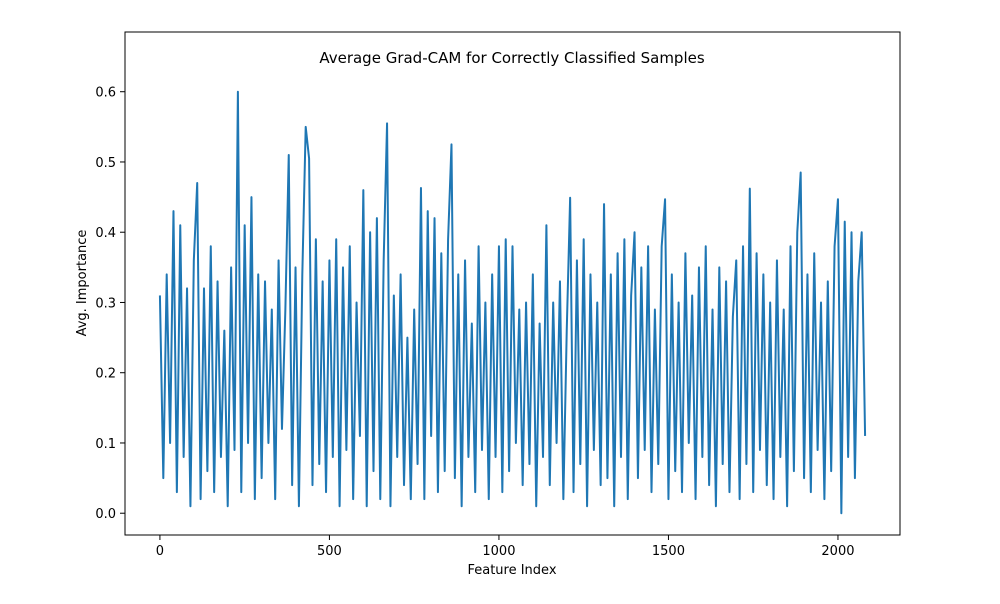  I want to click on y-tick-label: 0.6, so click(105, 93).